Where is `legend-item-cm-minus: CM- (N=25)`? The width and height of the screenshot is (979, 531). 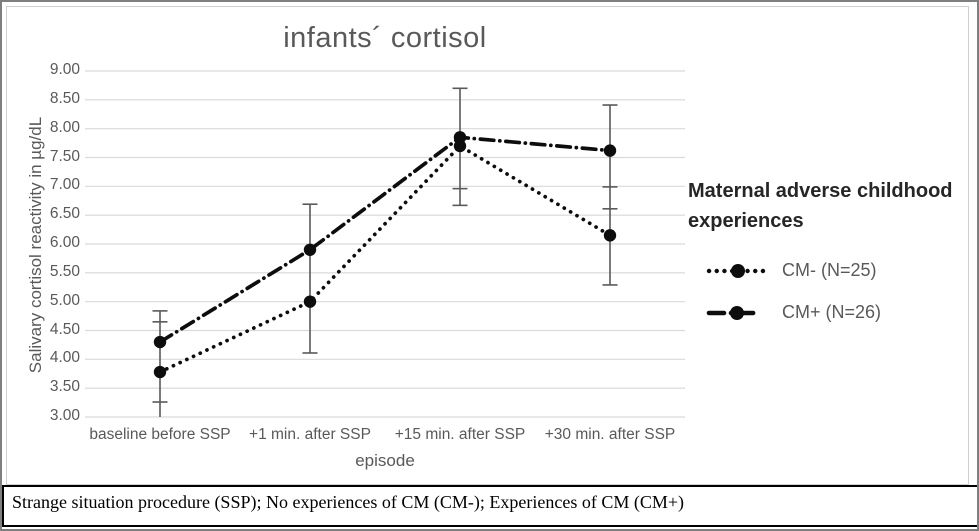 legend-item-cm-minus: CM- (N=25) is located at coordinates (791, 270).